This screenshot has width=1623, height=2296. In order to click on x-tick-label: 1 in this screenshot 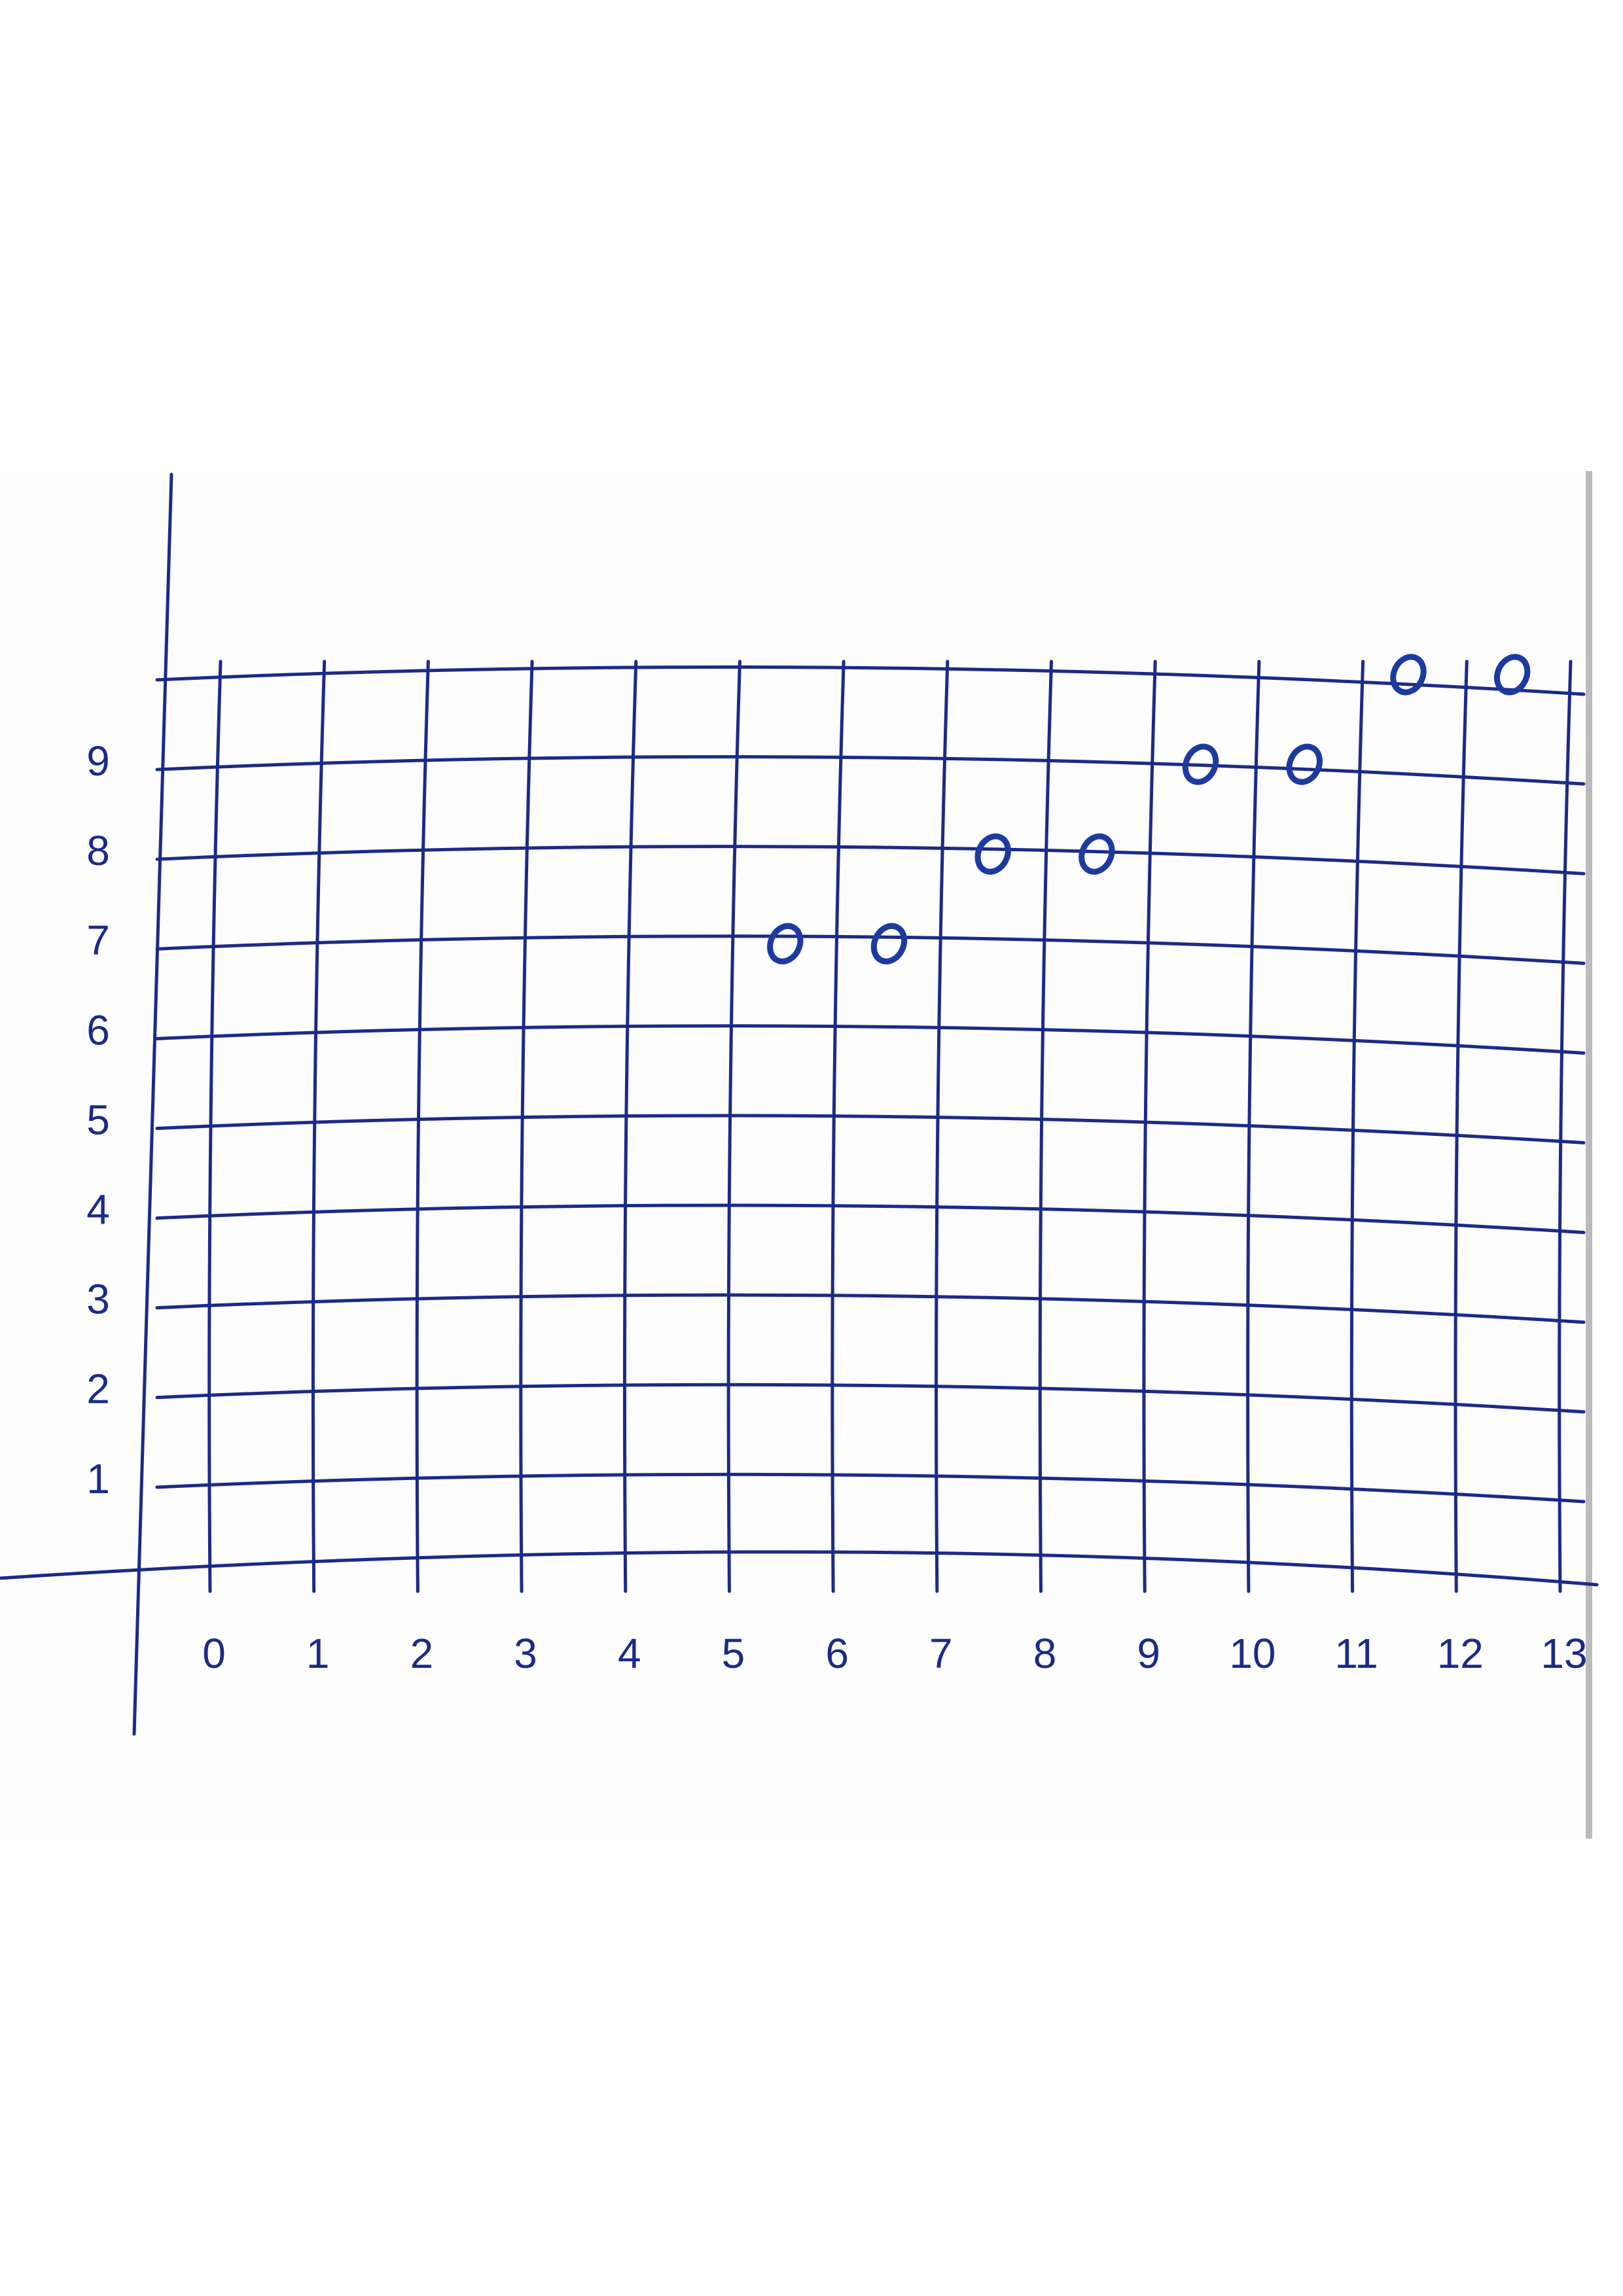, I will do `click(318, 1653)`.